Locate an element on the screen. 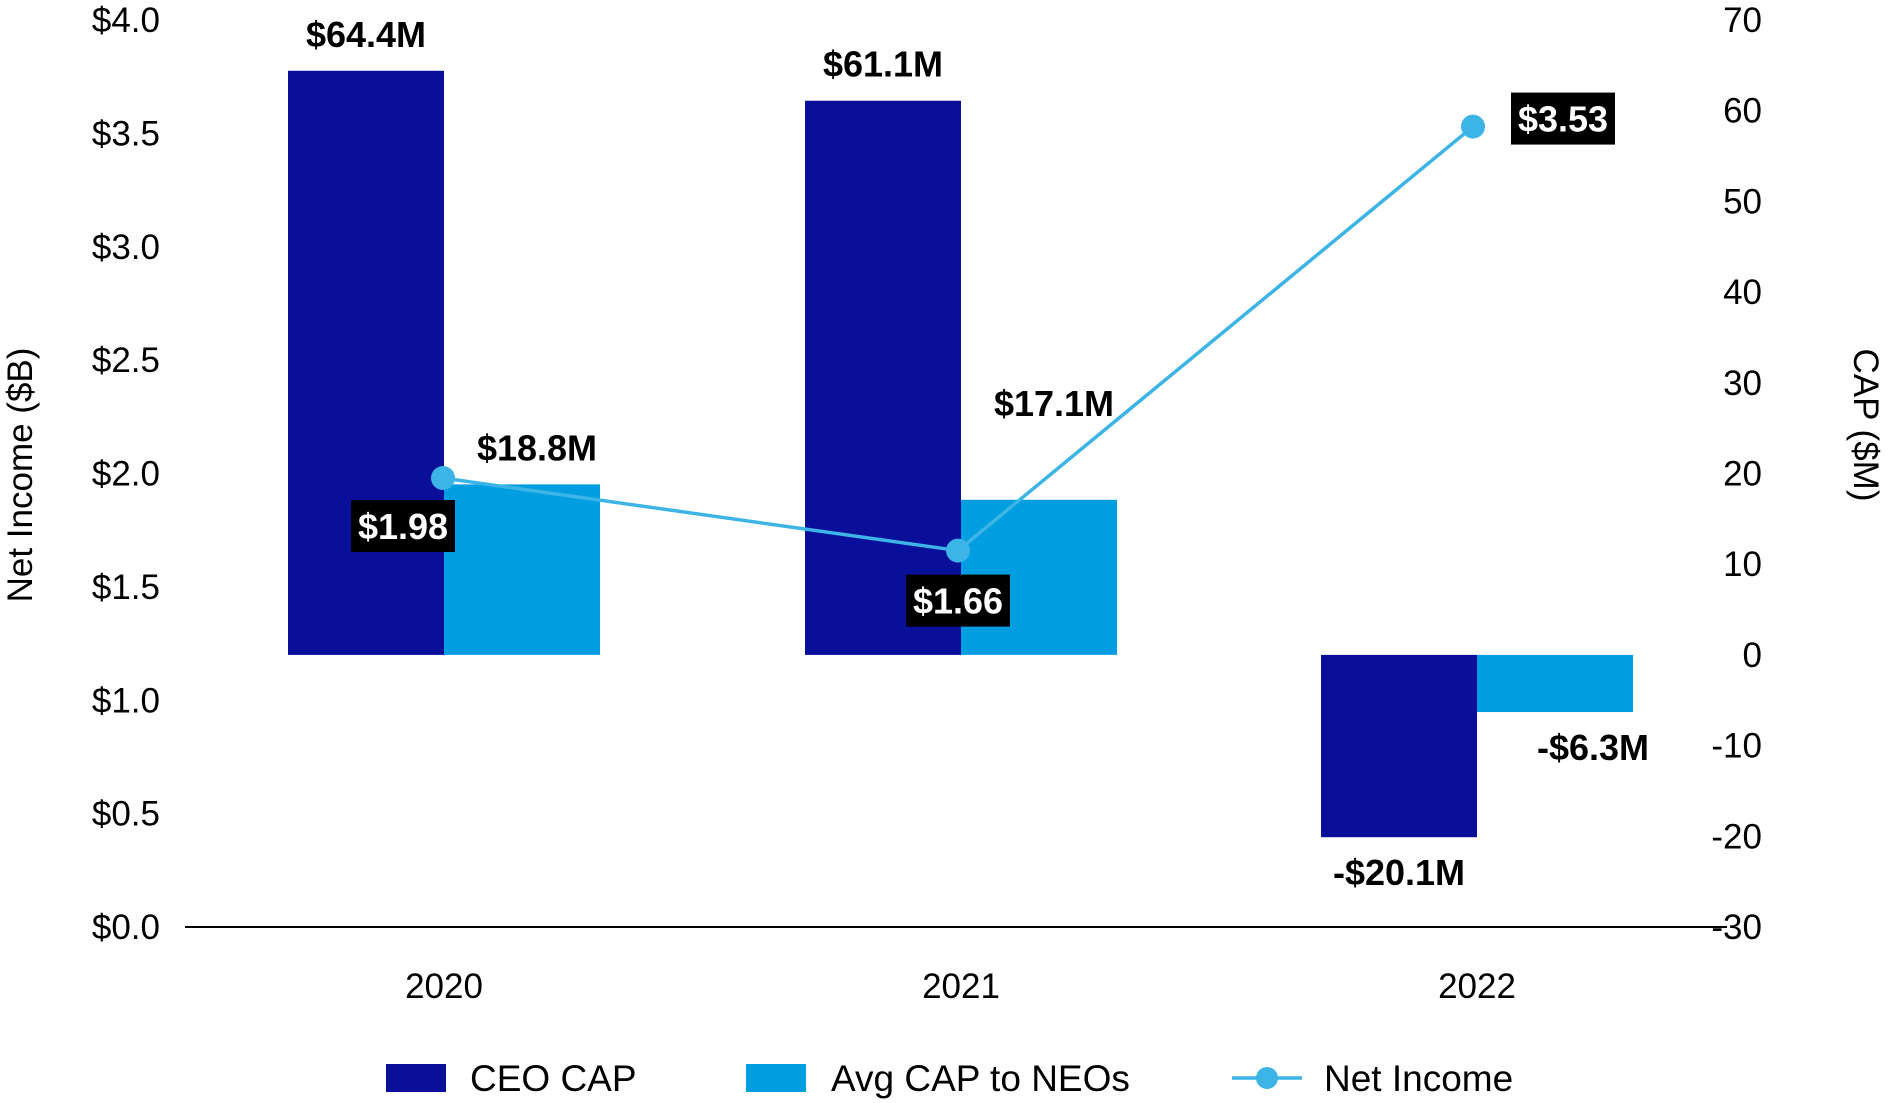 This screenshot has height=1103, width=1894. left-axis-ticks: $0.0 $0.5 $1.0 $1.5 $2.0 $2.5 $3.0 $3.5 $4.0 is located at coordinates (126, 474).